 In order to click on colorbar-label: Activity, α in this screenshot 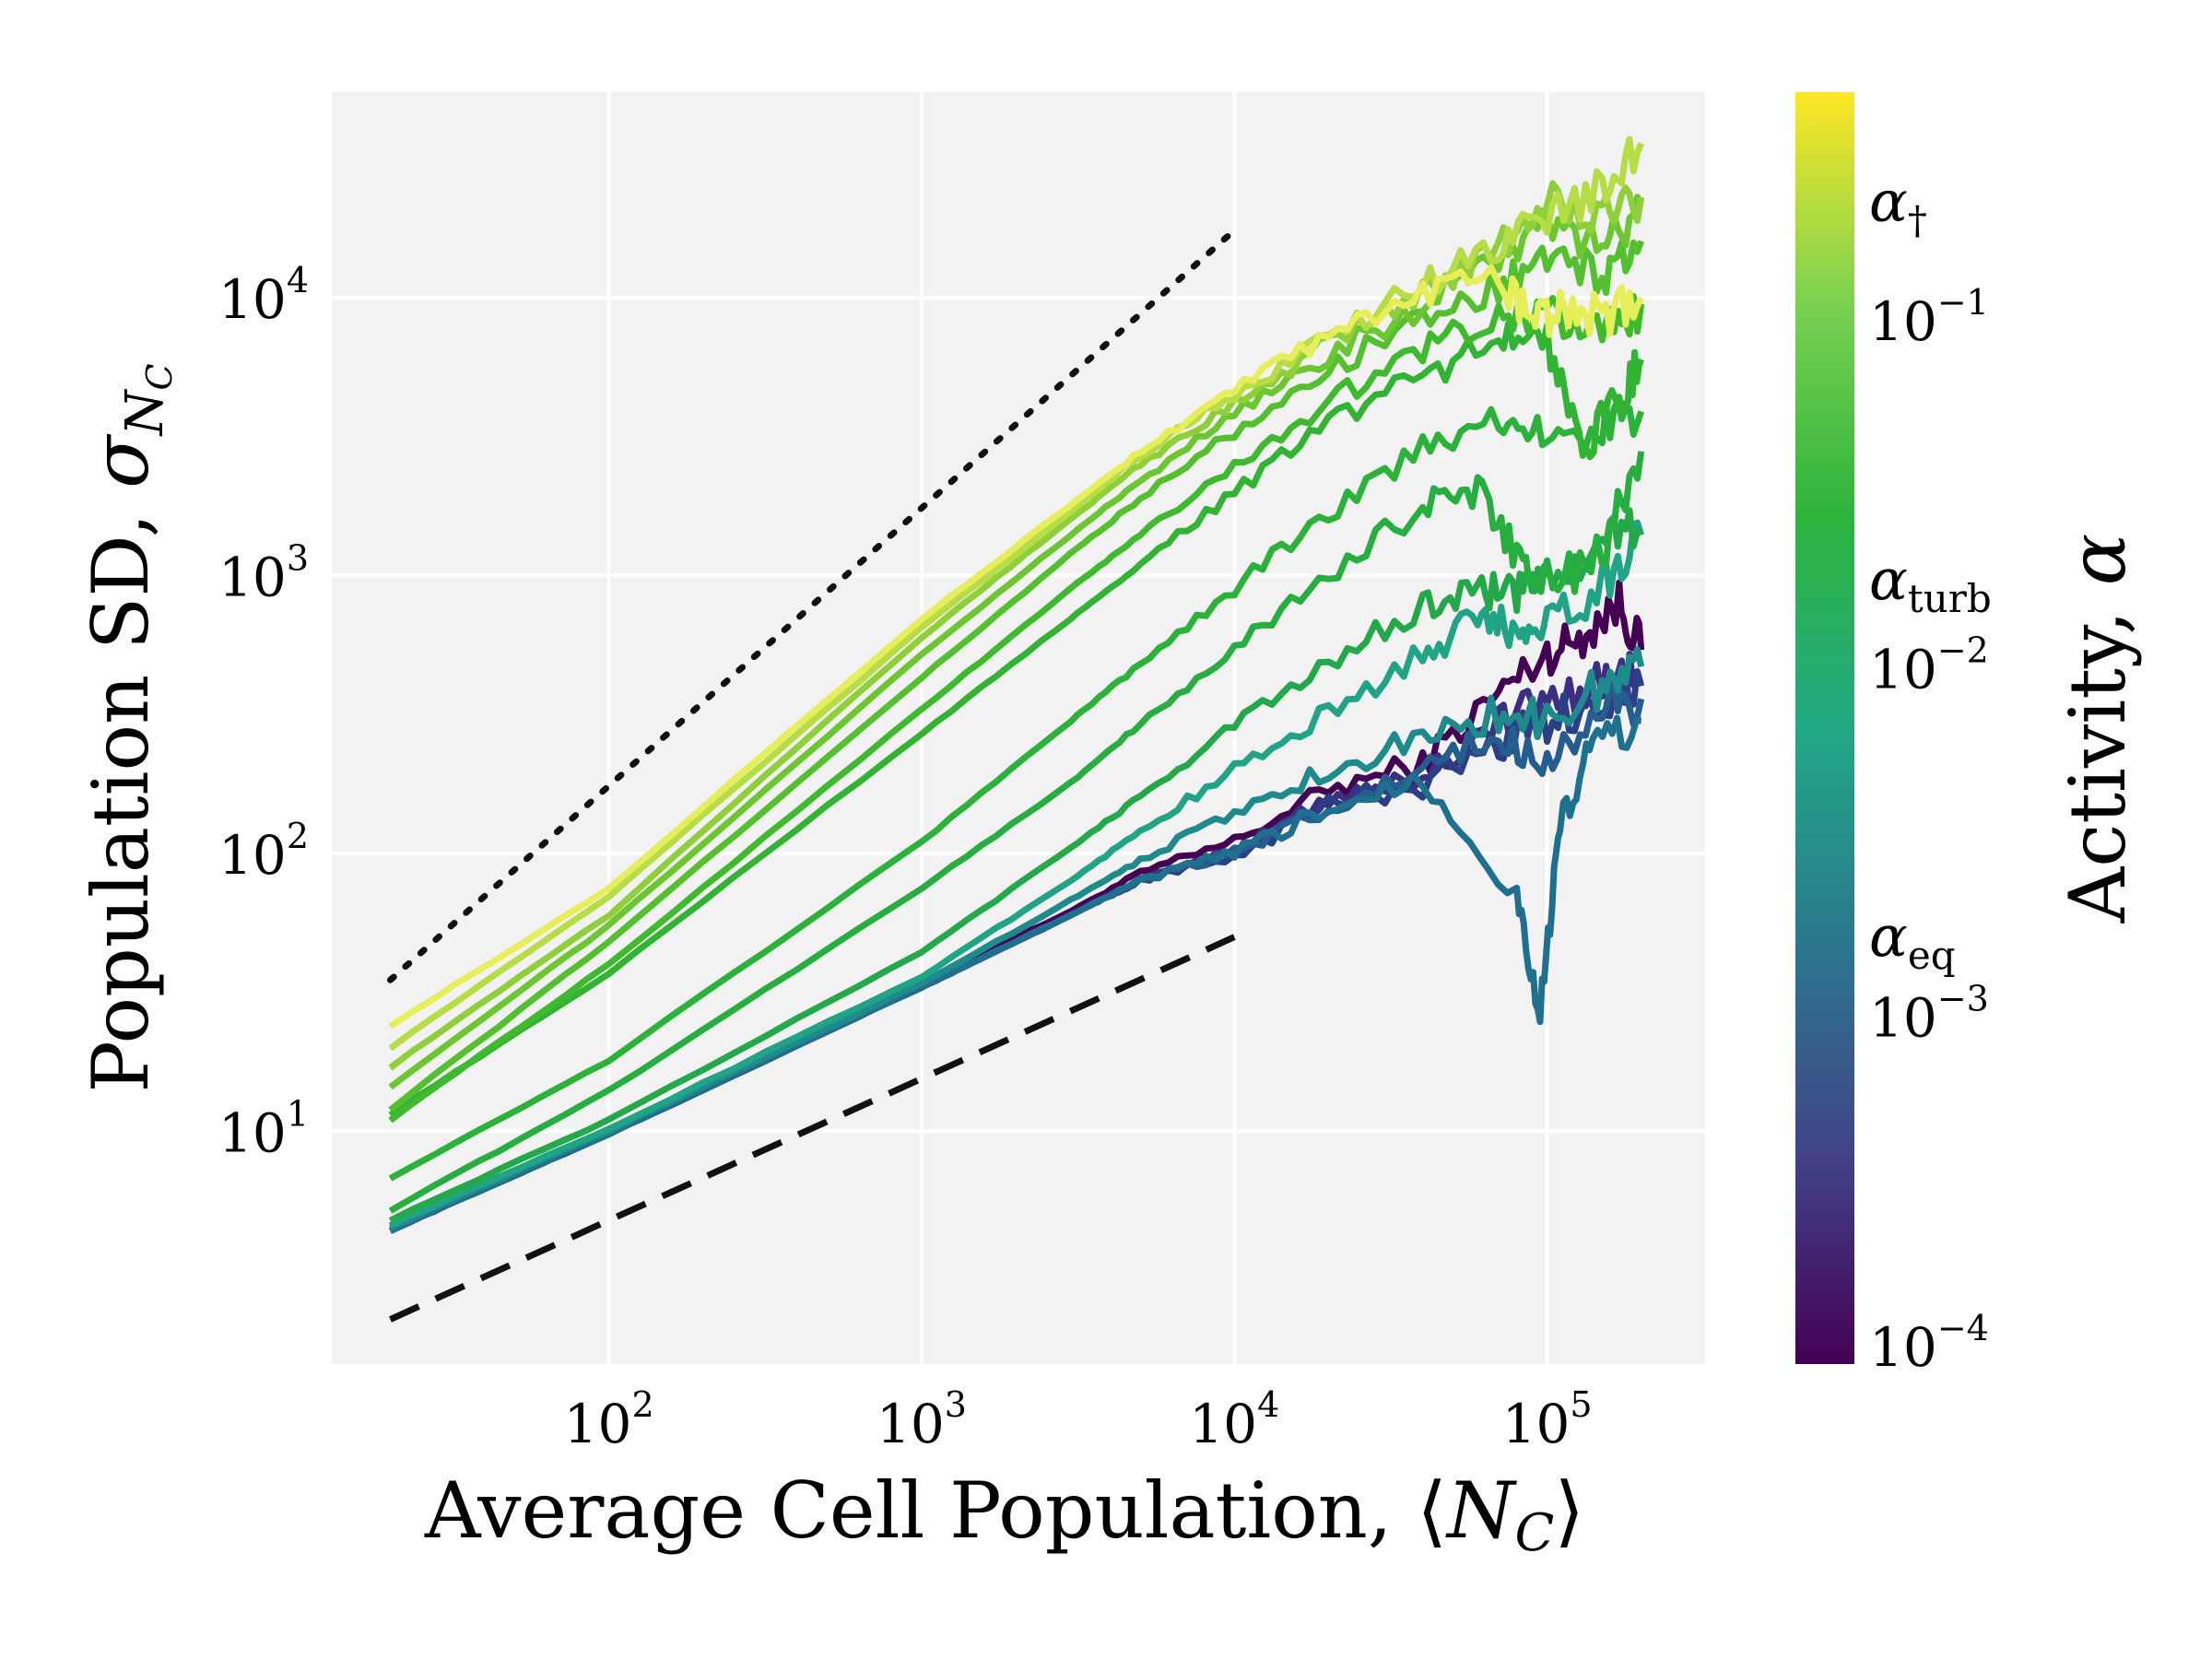, I will do `click(2098, 729)`.